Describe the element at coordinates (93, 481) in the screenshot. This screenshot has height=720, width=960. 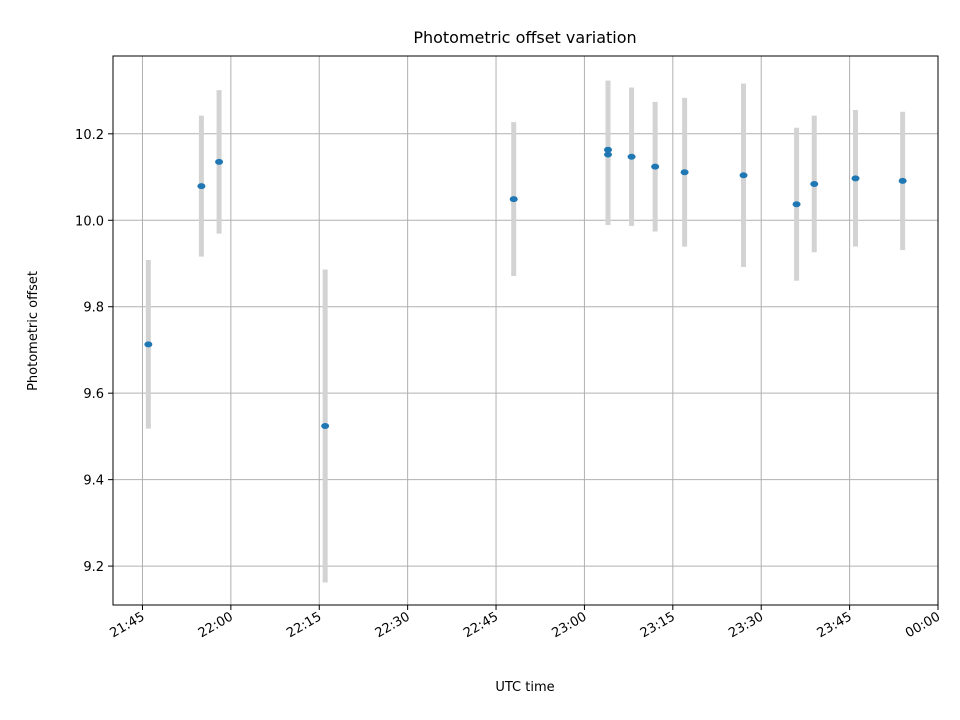
I see `y-tick-label: 9.4` at that location.